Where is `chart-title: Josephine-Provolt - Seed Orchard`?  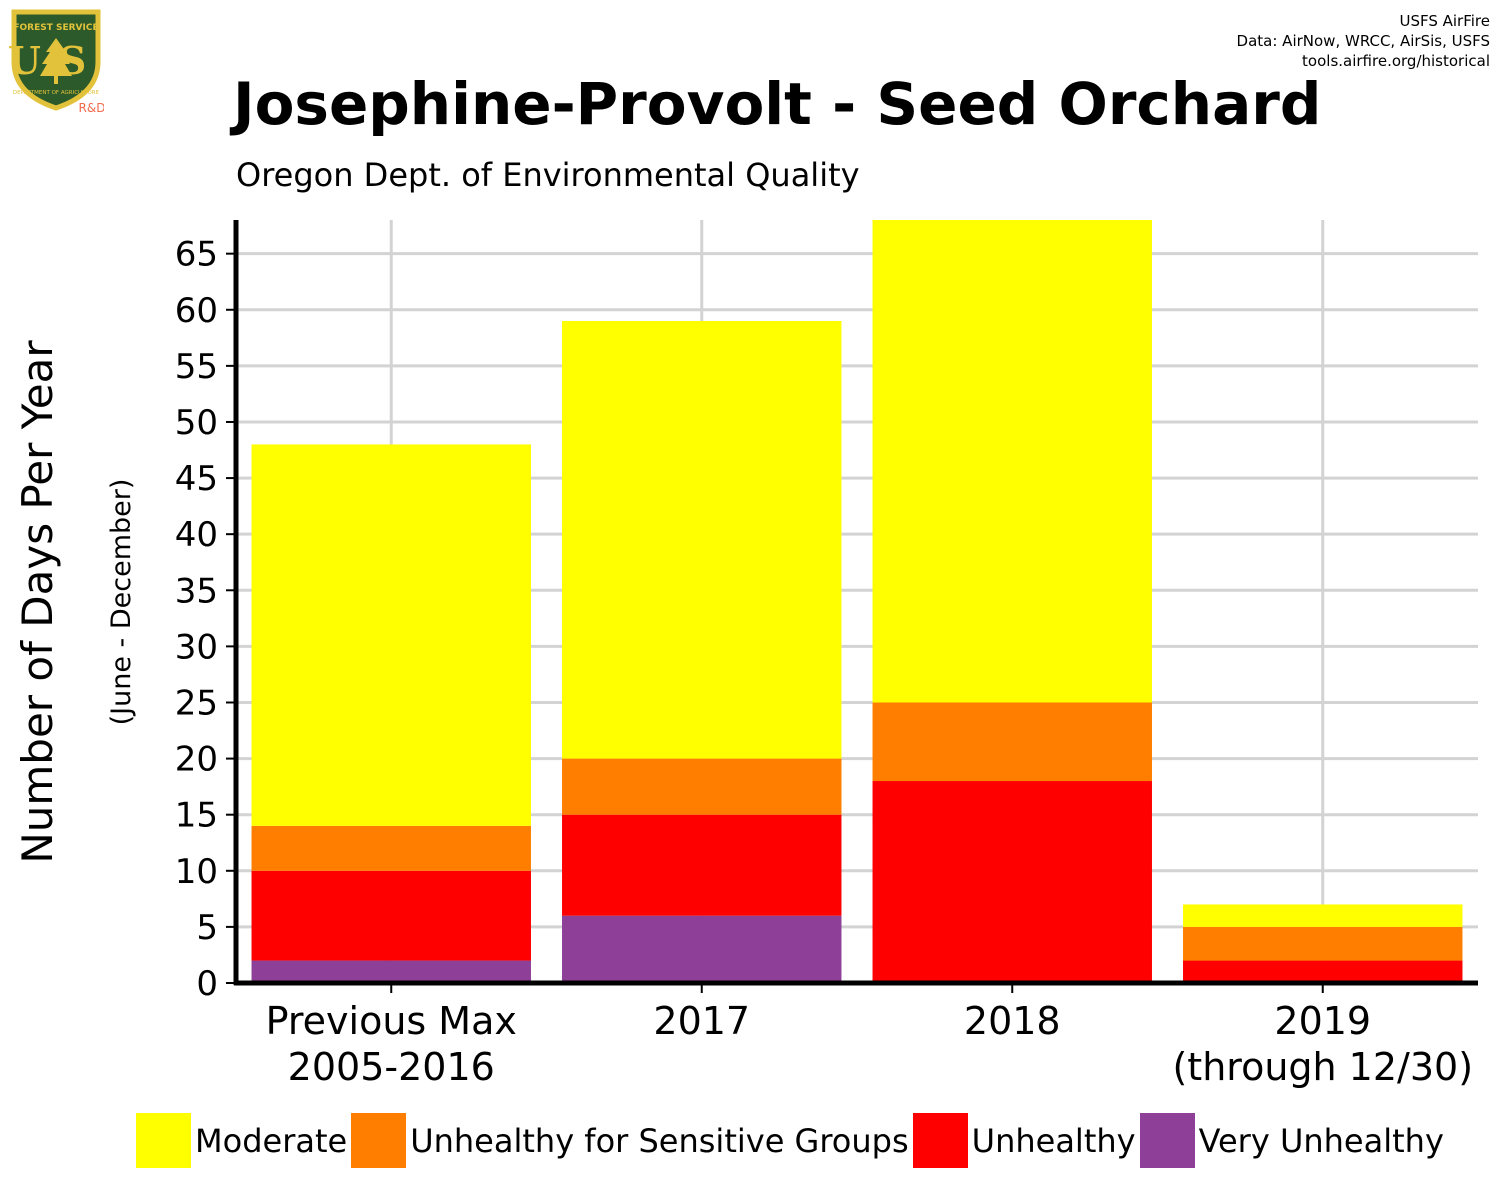 chart-title: Josephine-Provolt - Seed Orchard is located at coordinates (777, 104).